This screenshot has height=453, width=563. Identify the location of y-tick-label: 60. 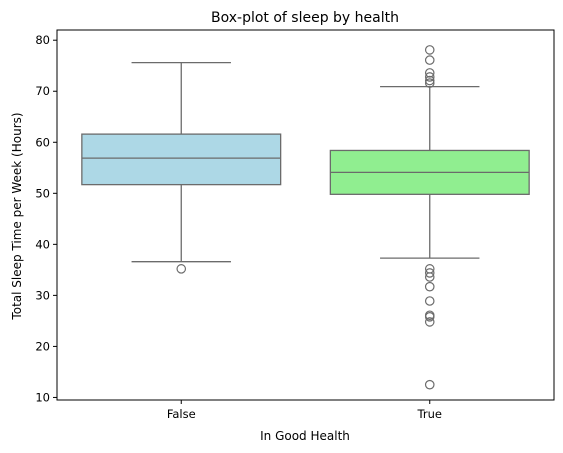
(42, 142).